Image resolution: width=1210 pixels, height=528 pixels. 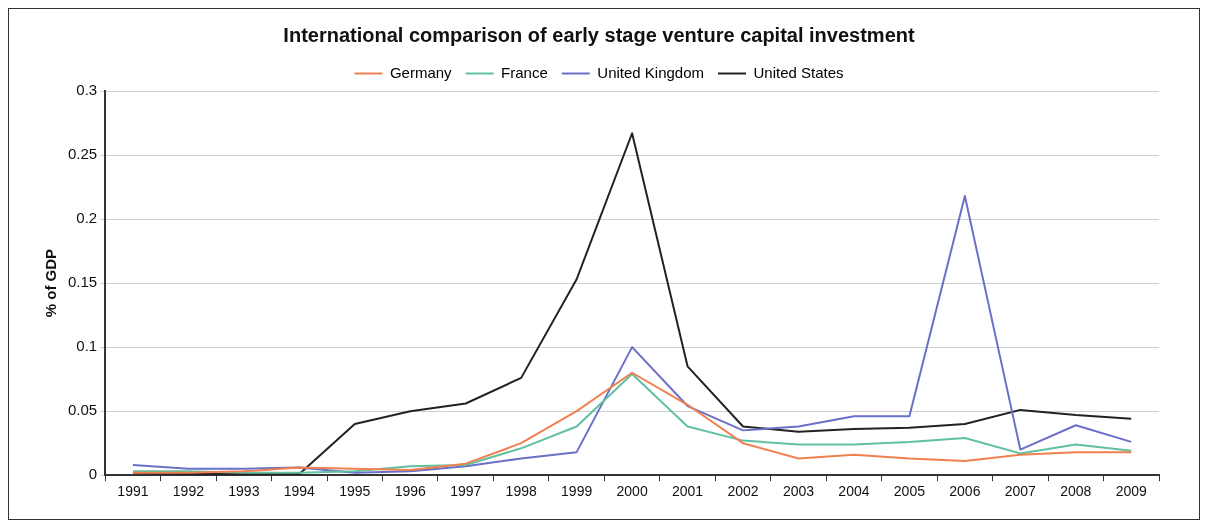 I want to click on y-tick-label: 0.05, so click(x=82, y=410).